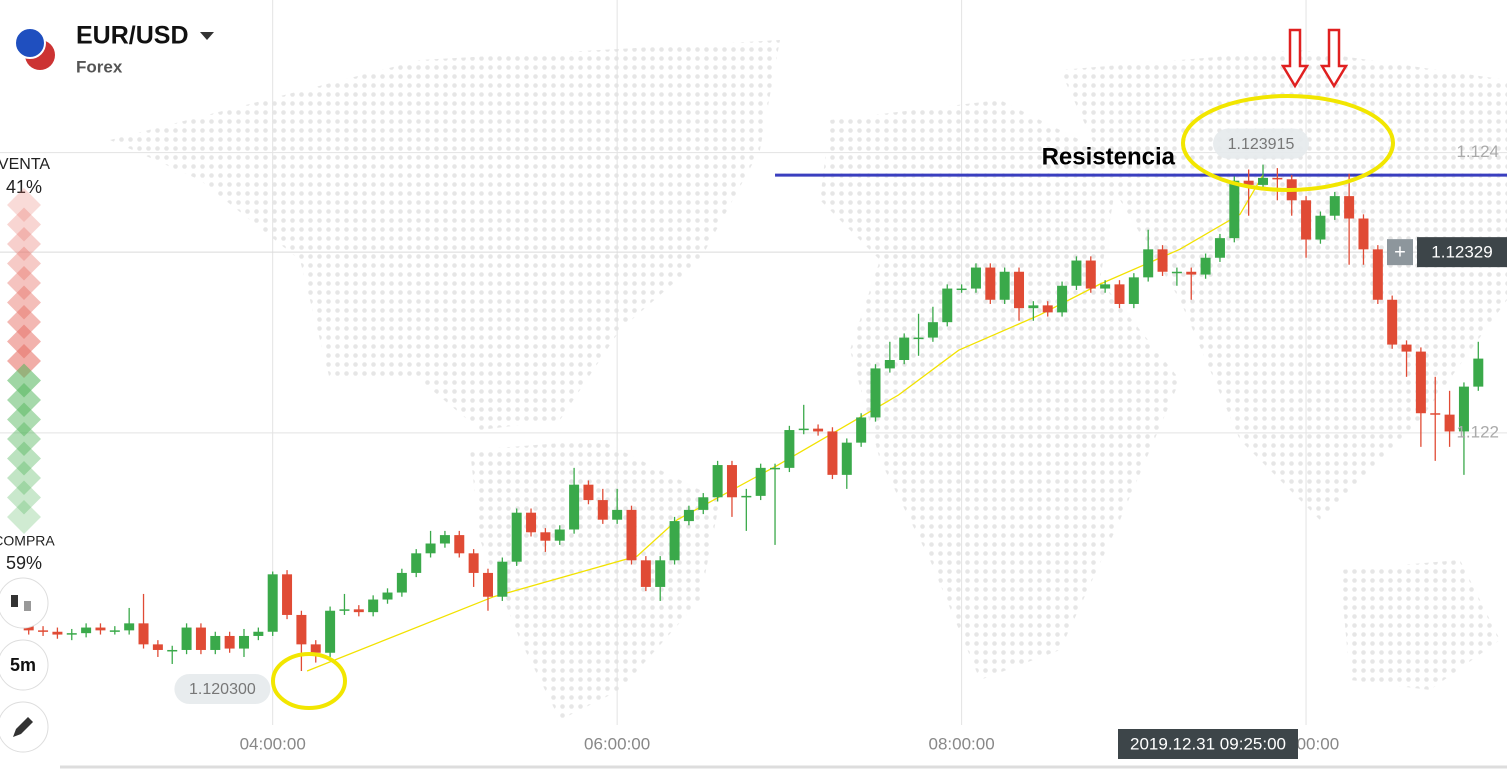  I want to click on price-annotation-box, so click(1261, 143).